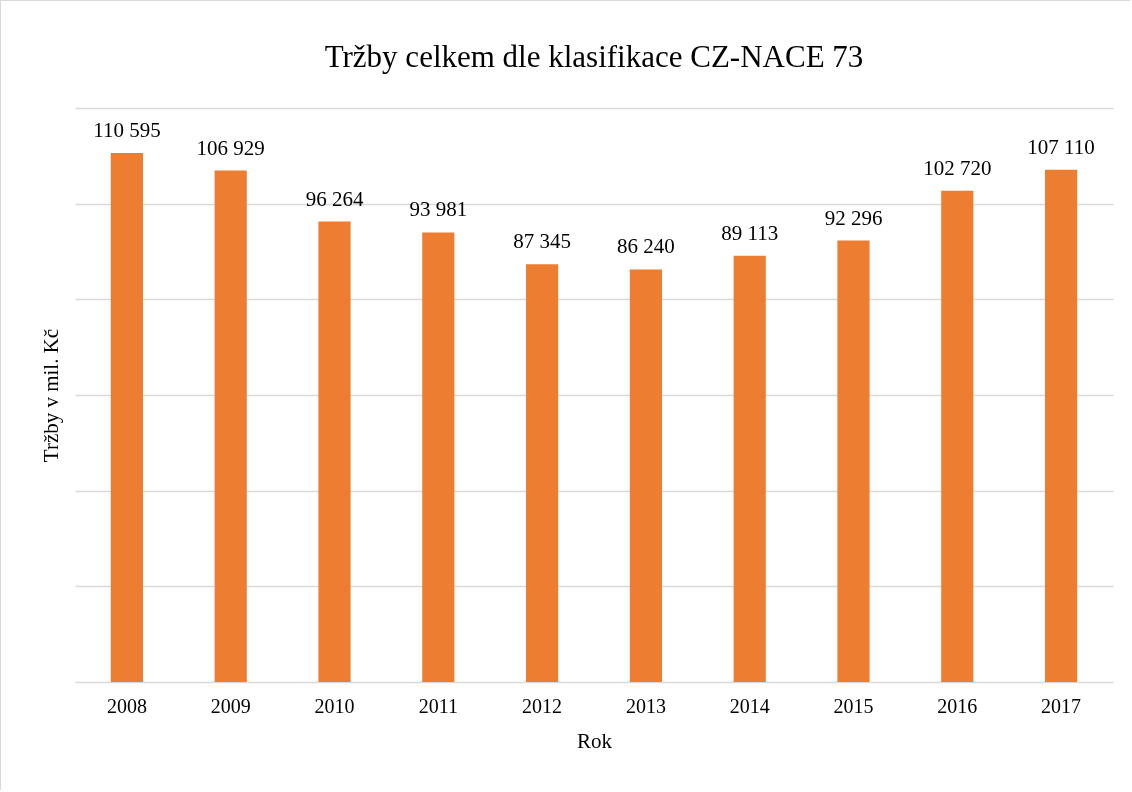 This screenshot has height=792, width=1132. What do you see at coordinates (853, 217) in the screenshot?
I see `data-label: 92 296` at bounding box center [853, 217].